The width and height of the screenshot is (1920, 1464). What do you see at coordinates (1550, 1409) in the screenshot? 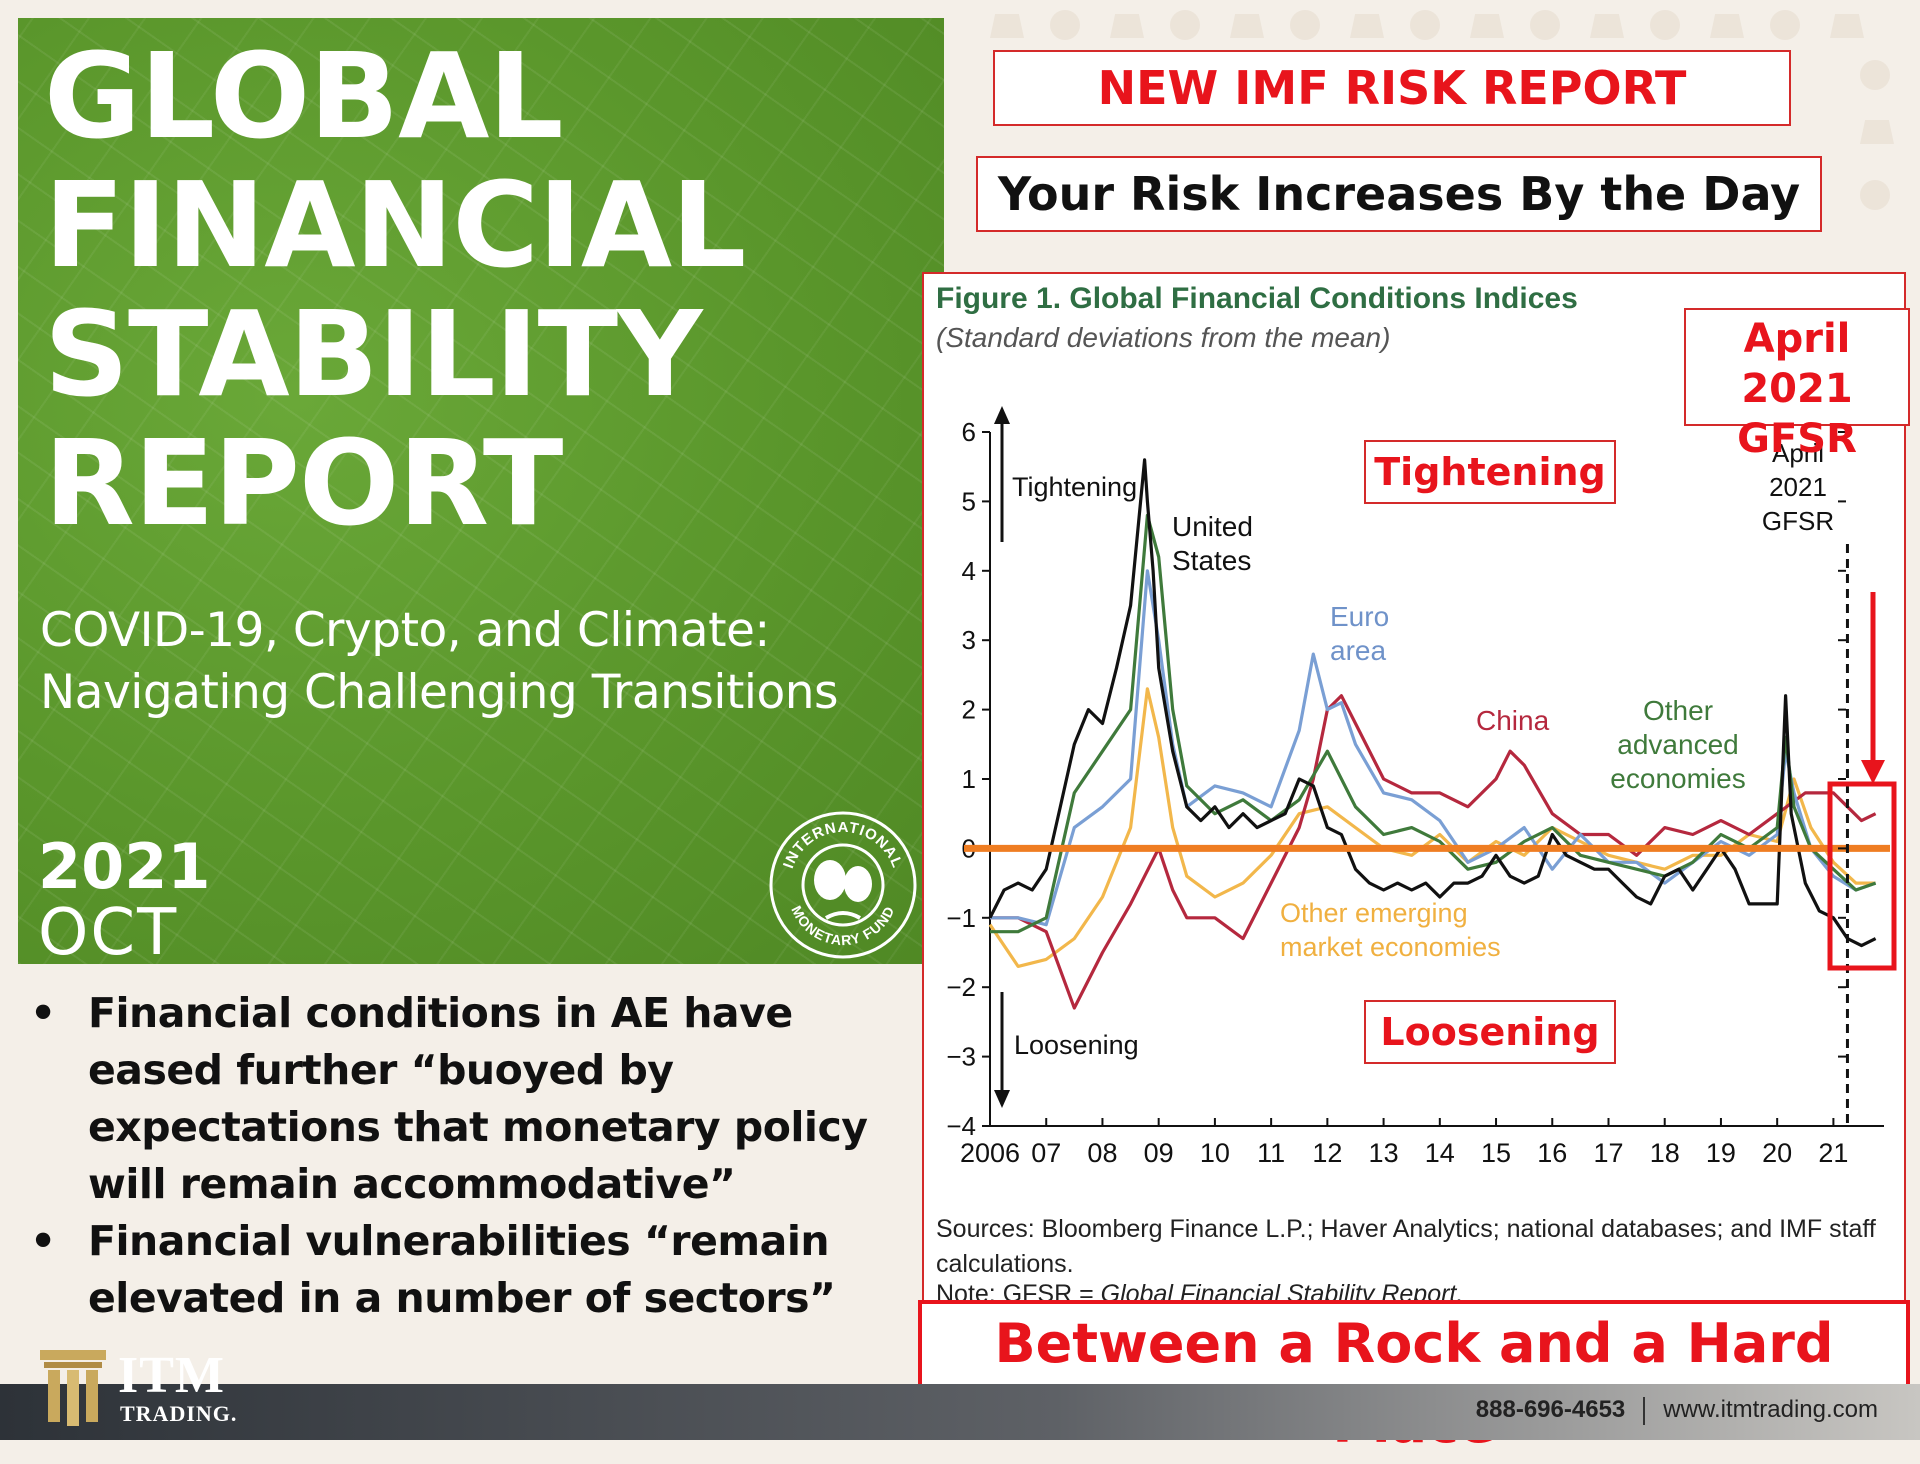
I see `phone-number: 888-696-4653` at bounding box center [1550, 1409].